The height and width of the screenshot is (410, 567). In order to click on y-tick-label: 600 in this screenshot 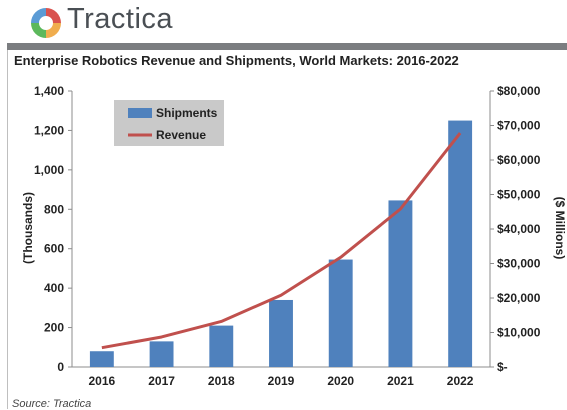, I will do `click(54, 249)`.